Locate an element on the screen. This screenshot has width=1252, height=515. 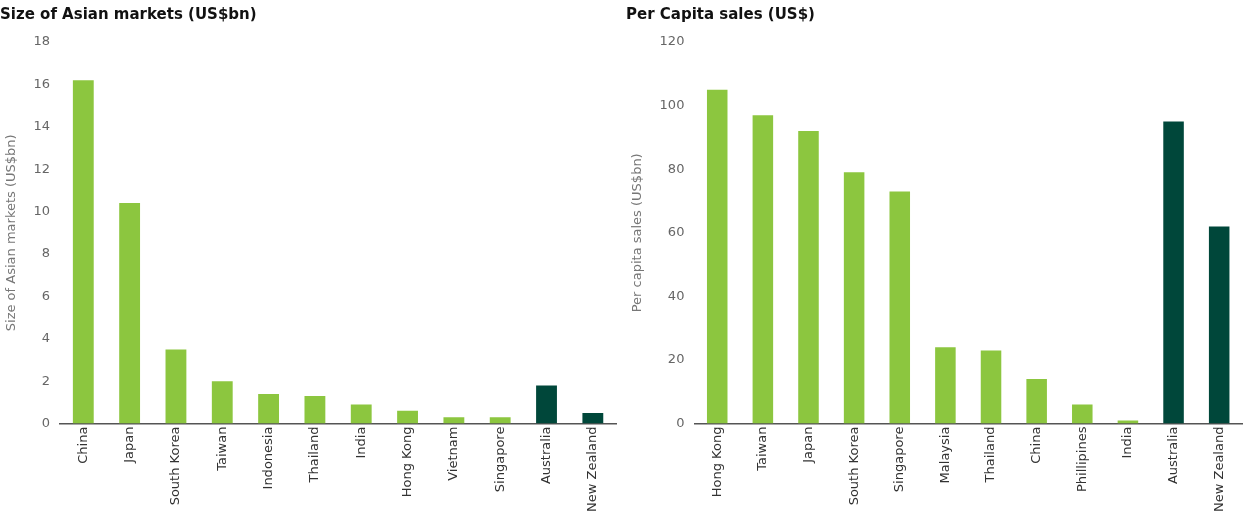
chart-title: Size of Asian markets (US$bn) is located at coordinates (128, 13).